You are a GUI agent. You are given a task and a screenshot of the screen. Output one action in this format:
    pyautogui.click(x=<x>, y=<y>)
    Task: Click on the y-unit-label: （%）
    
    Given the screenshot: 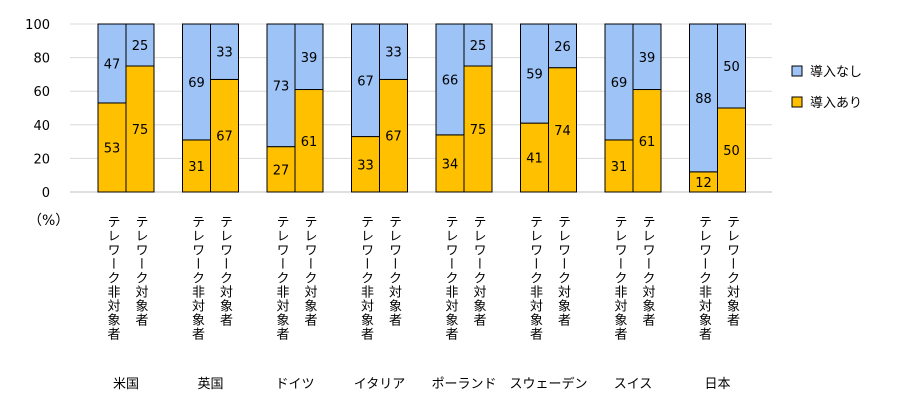 What is the action you would take?
    pyautogui.click(x=48, y=221)
    